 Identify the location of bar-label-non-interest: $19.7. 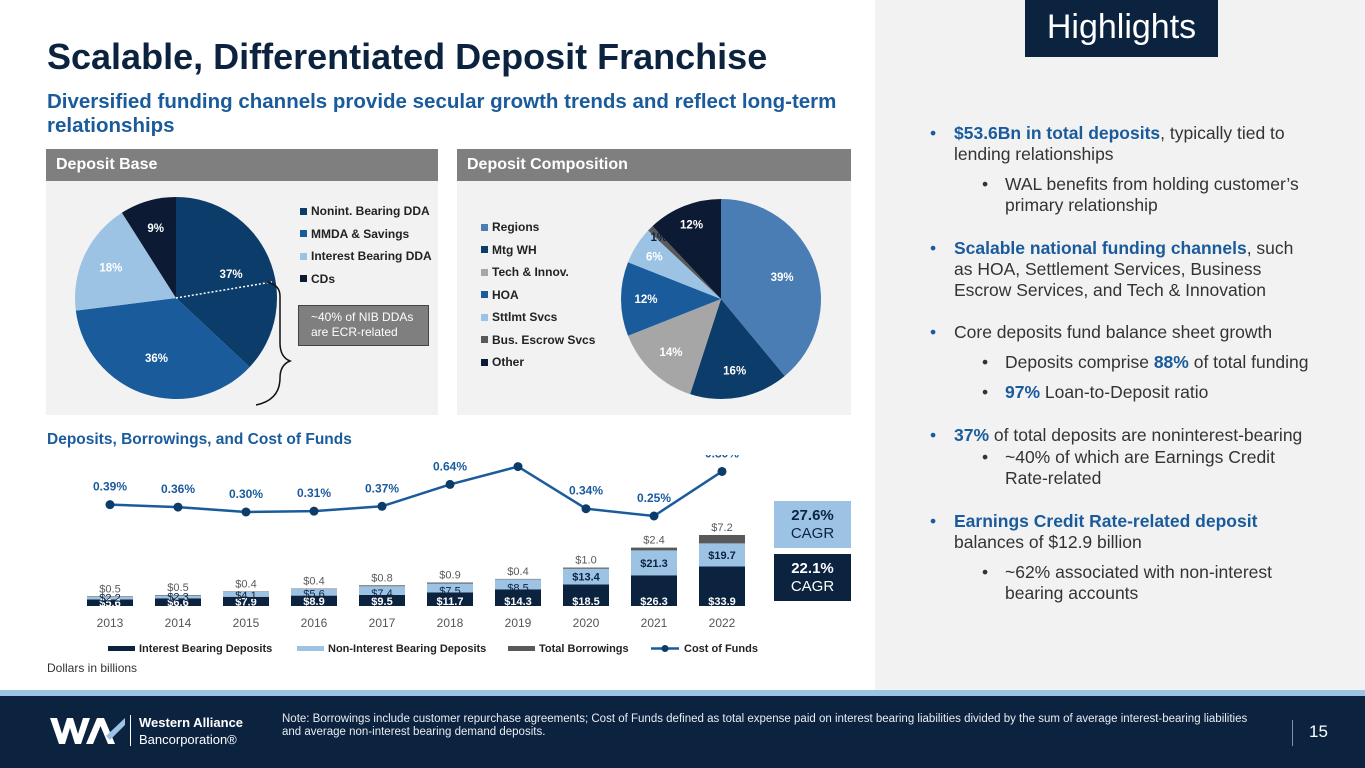
(722, 556).